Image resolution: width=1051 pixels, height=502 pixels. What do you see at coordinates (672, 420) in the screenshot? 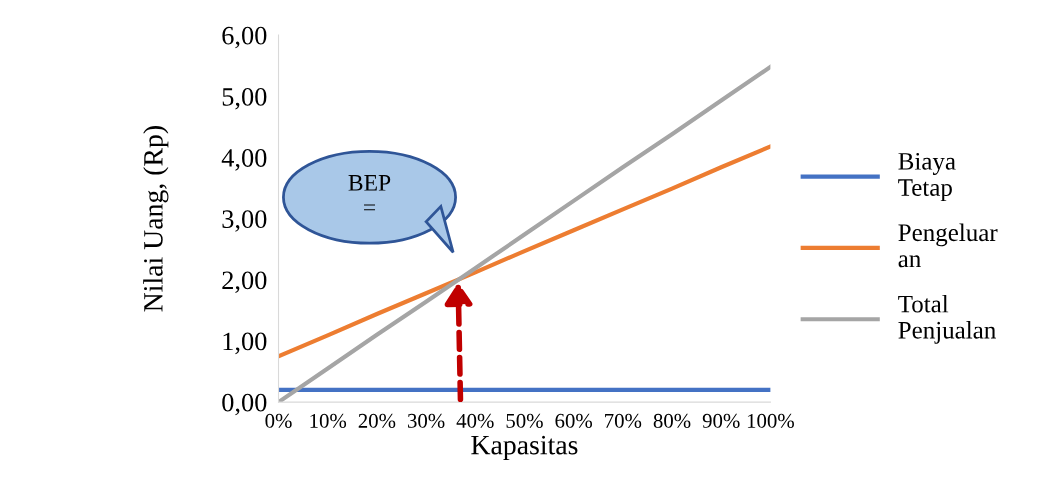
I see `x-tick-label: 80%` at bounding box center [672, 420].